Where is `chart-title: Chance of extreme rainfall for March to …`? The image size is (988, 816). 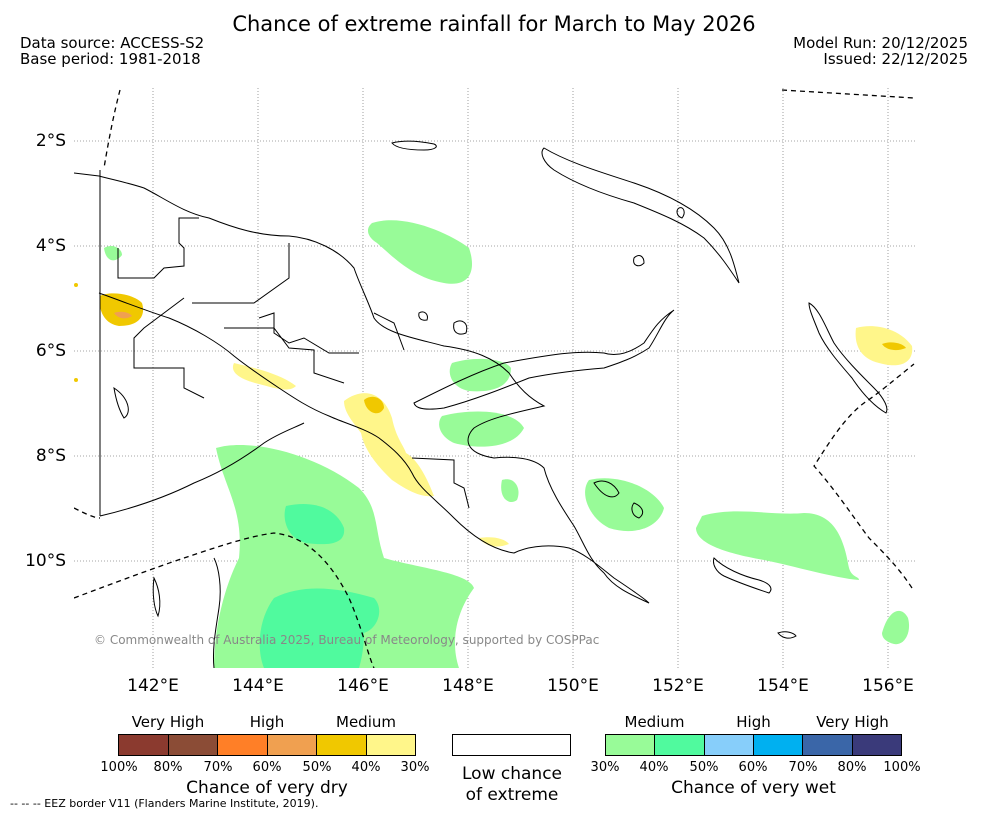
chart-title: Chance of extreme rainfall for March to … is located at coordinates (494, 24).